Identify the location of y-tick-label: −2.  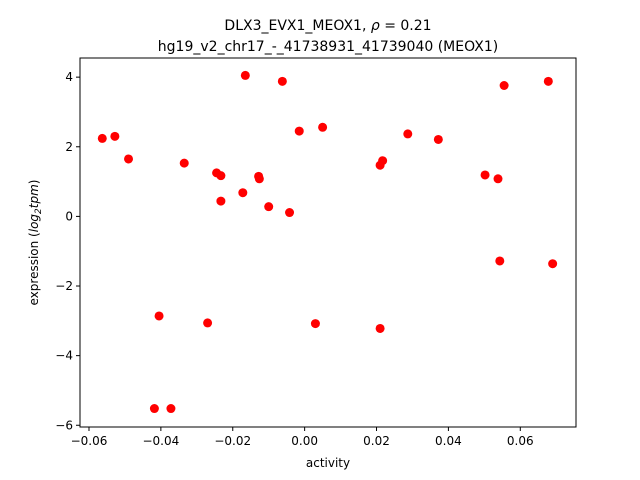
(64, 286).